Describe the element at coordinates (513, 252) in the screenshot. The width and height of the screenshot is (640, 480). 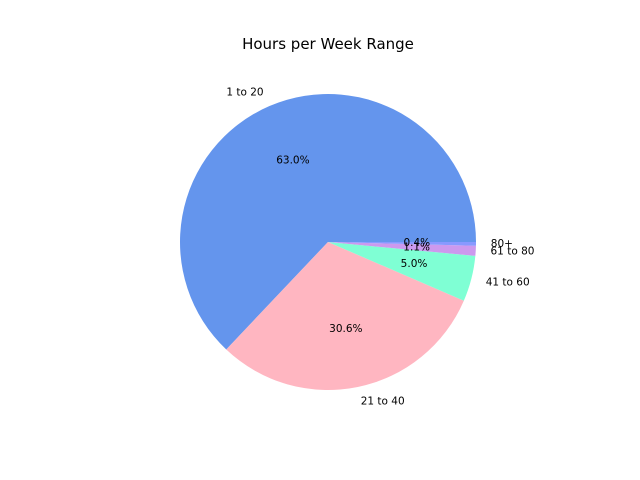
I see `slice-label-3: 61 to 80` at that location.